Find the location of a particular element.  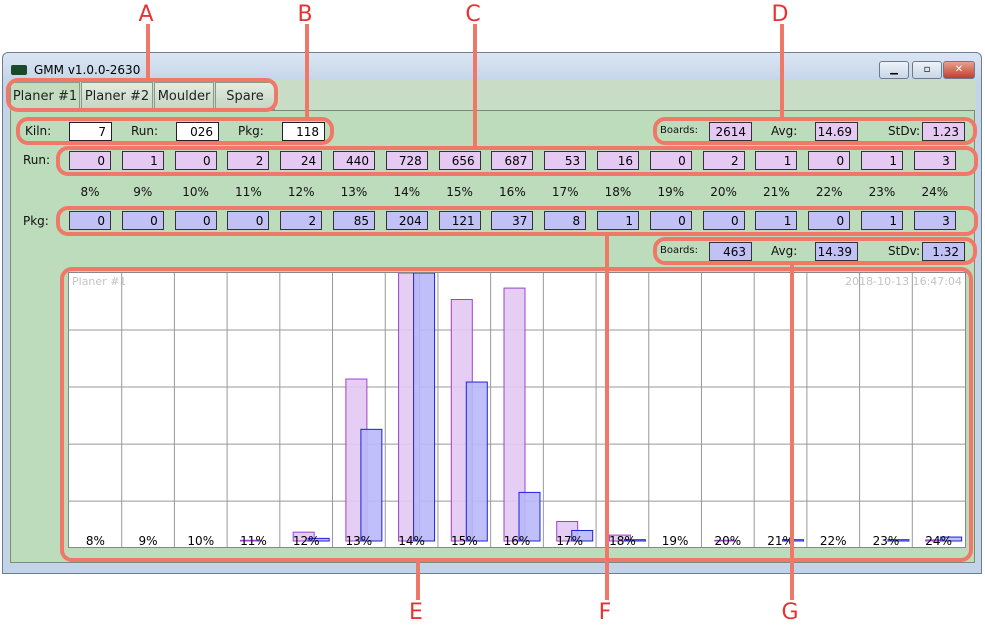

tab-planer-1: Planer #1 is located at coordinates (45, 96).